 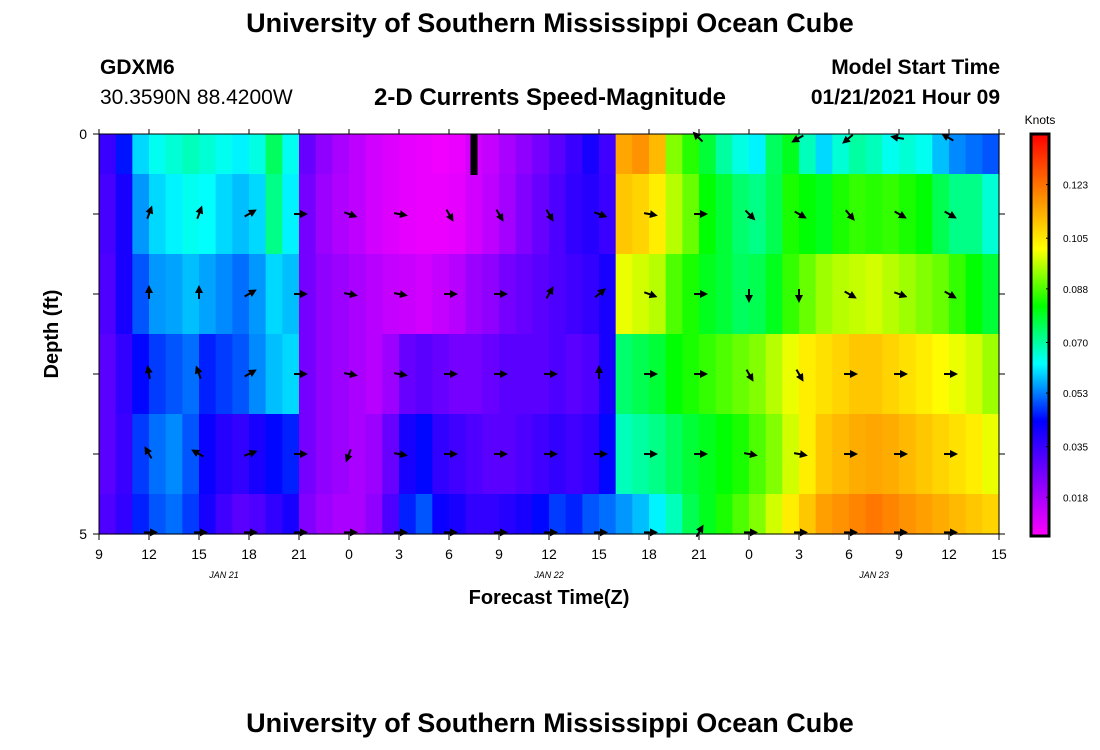 I want to click on x-tick-label: 12, so click(x=149, y=554).